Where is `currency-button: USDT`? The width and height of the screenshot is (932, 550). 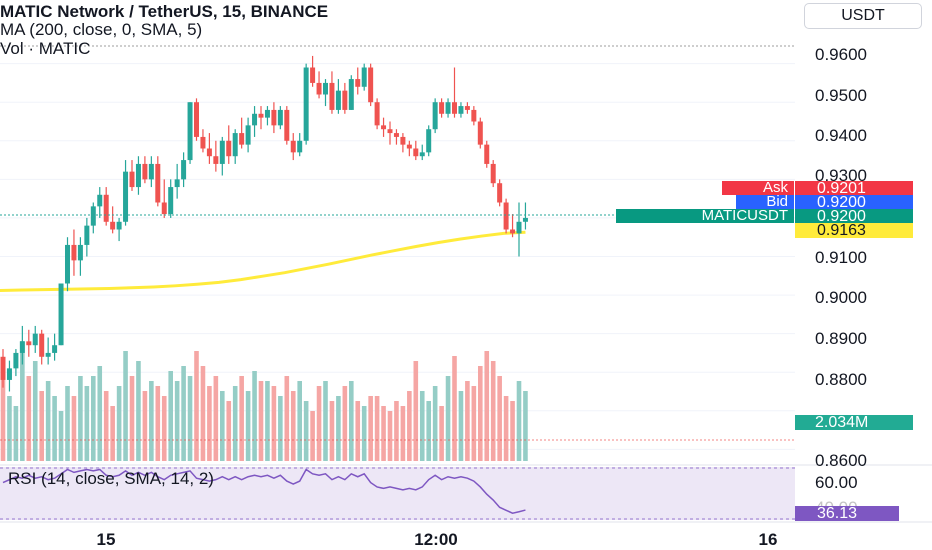
currency-button: USDT is located at coordinates (863, 16).